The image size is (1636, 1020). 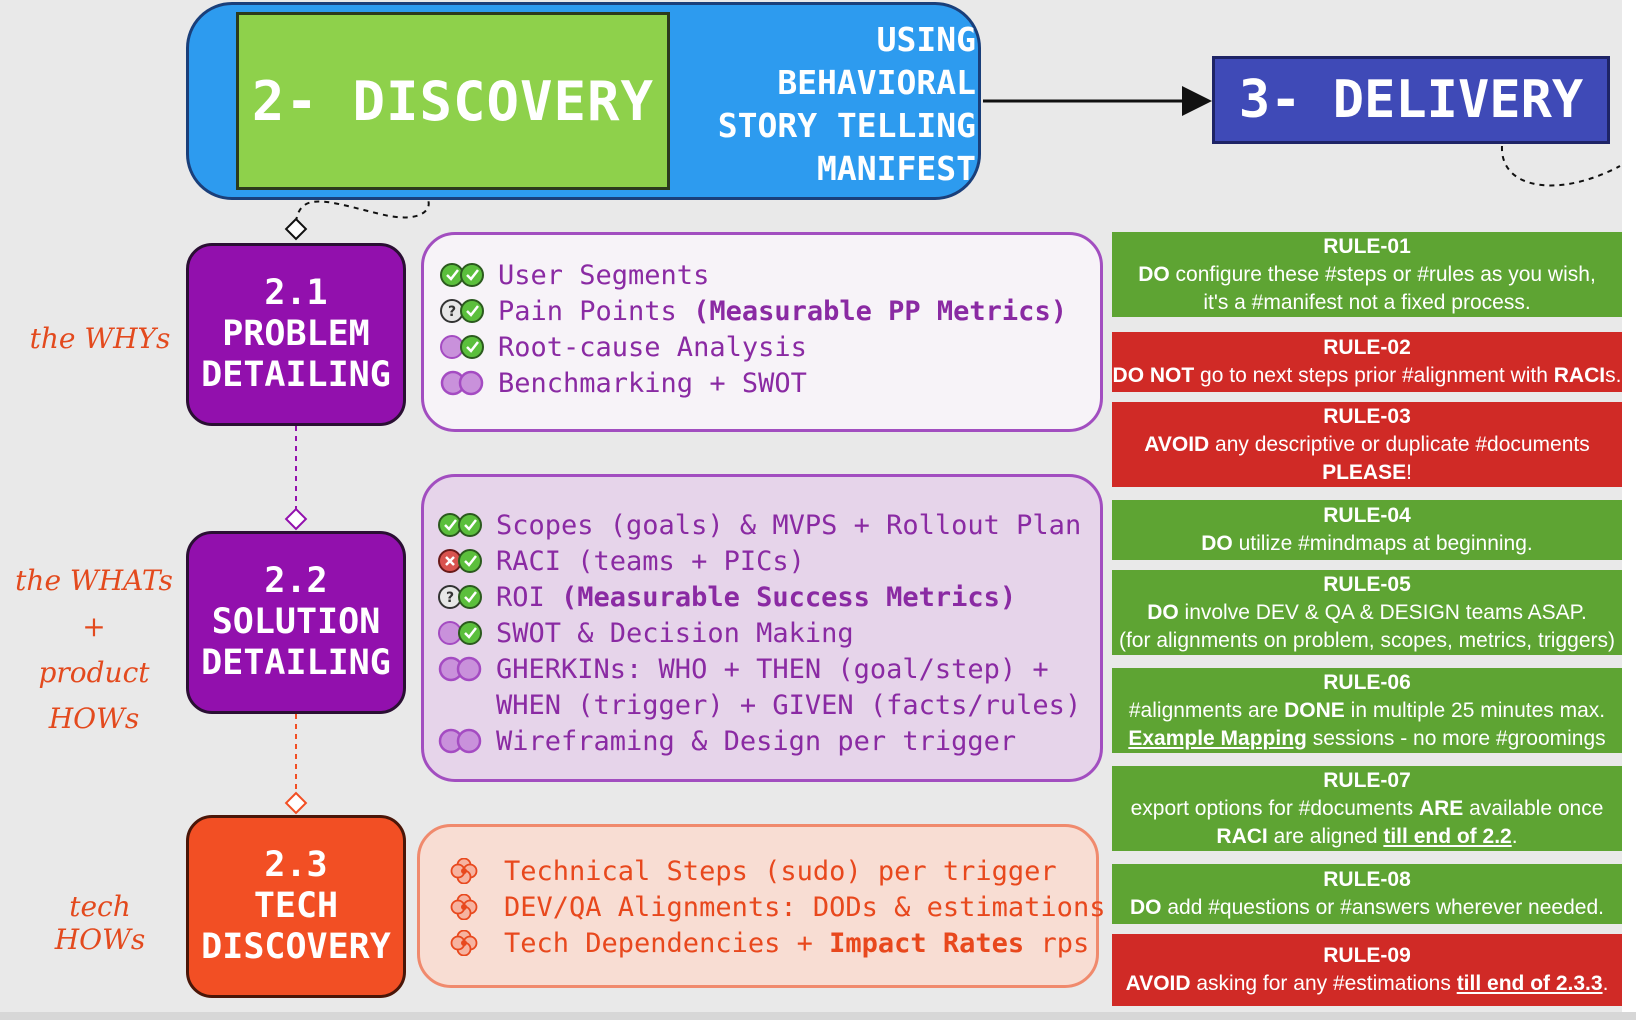 What do you see at coordinates (1367, 584) in the screenshot?
I see `rule-title: RULE-05` at bounding box center [1367, 584].